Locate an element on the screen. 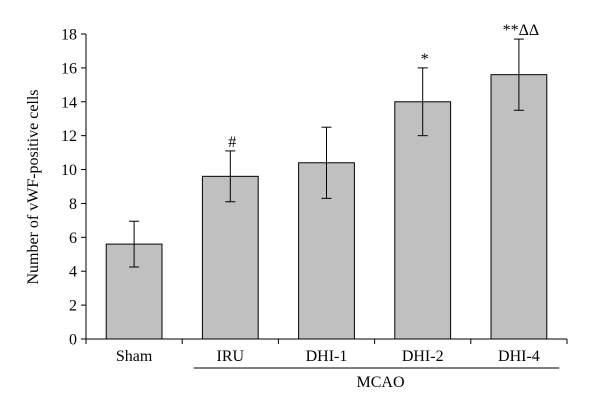 The width and height of the screenshot is (600, 417). y-tick-label: 14 is located at coordinates (69, 102).